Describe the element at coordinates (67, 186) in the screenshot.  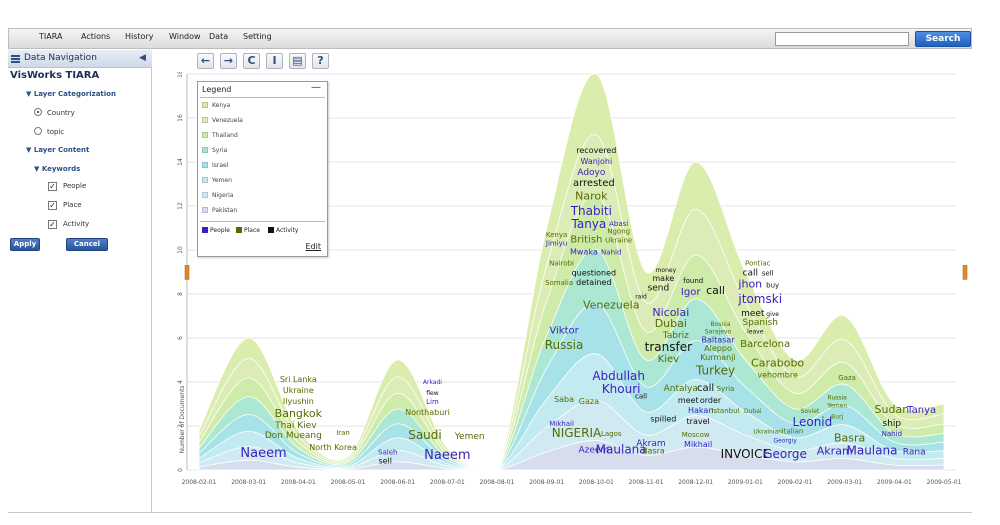
I see `checkbox-people: ✓ People` at that location.